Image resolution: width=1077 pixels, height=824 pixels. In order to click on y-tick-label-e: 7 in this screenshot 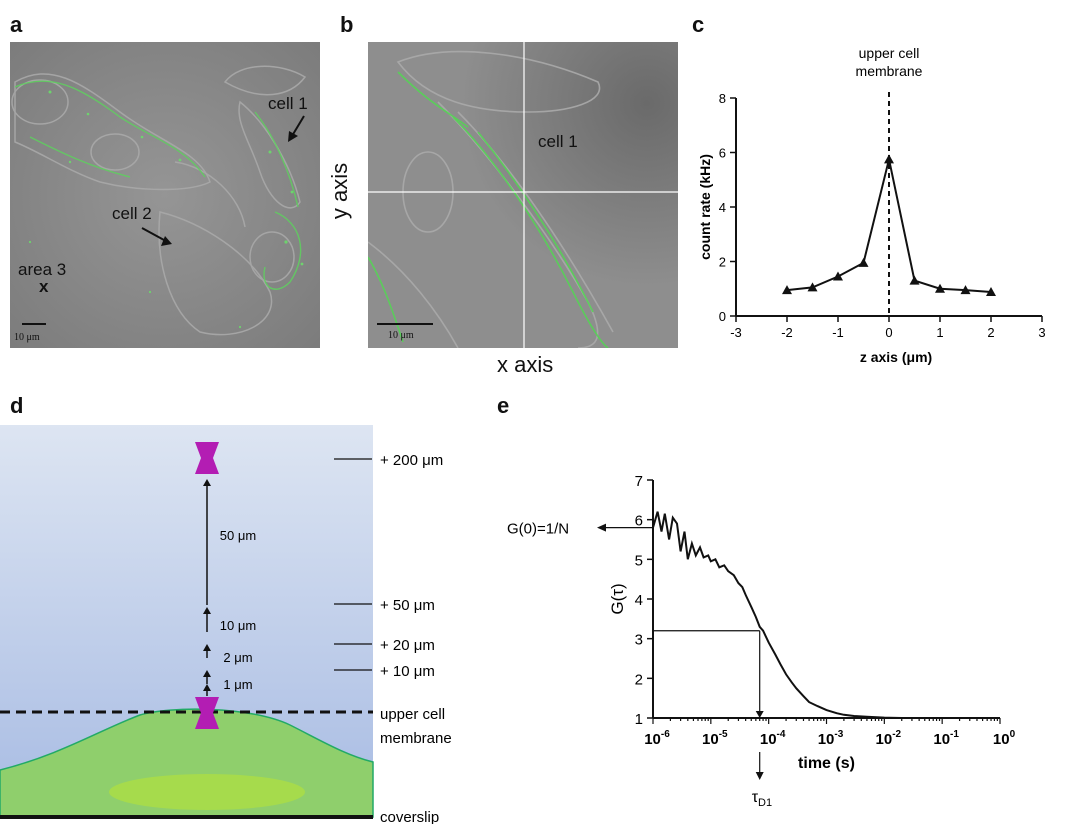, I will do `click(639, 481)`.